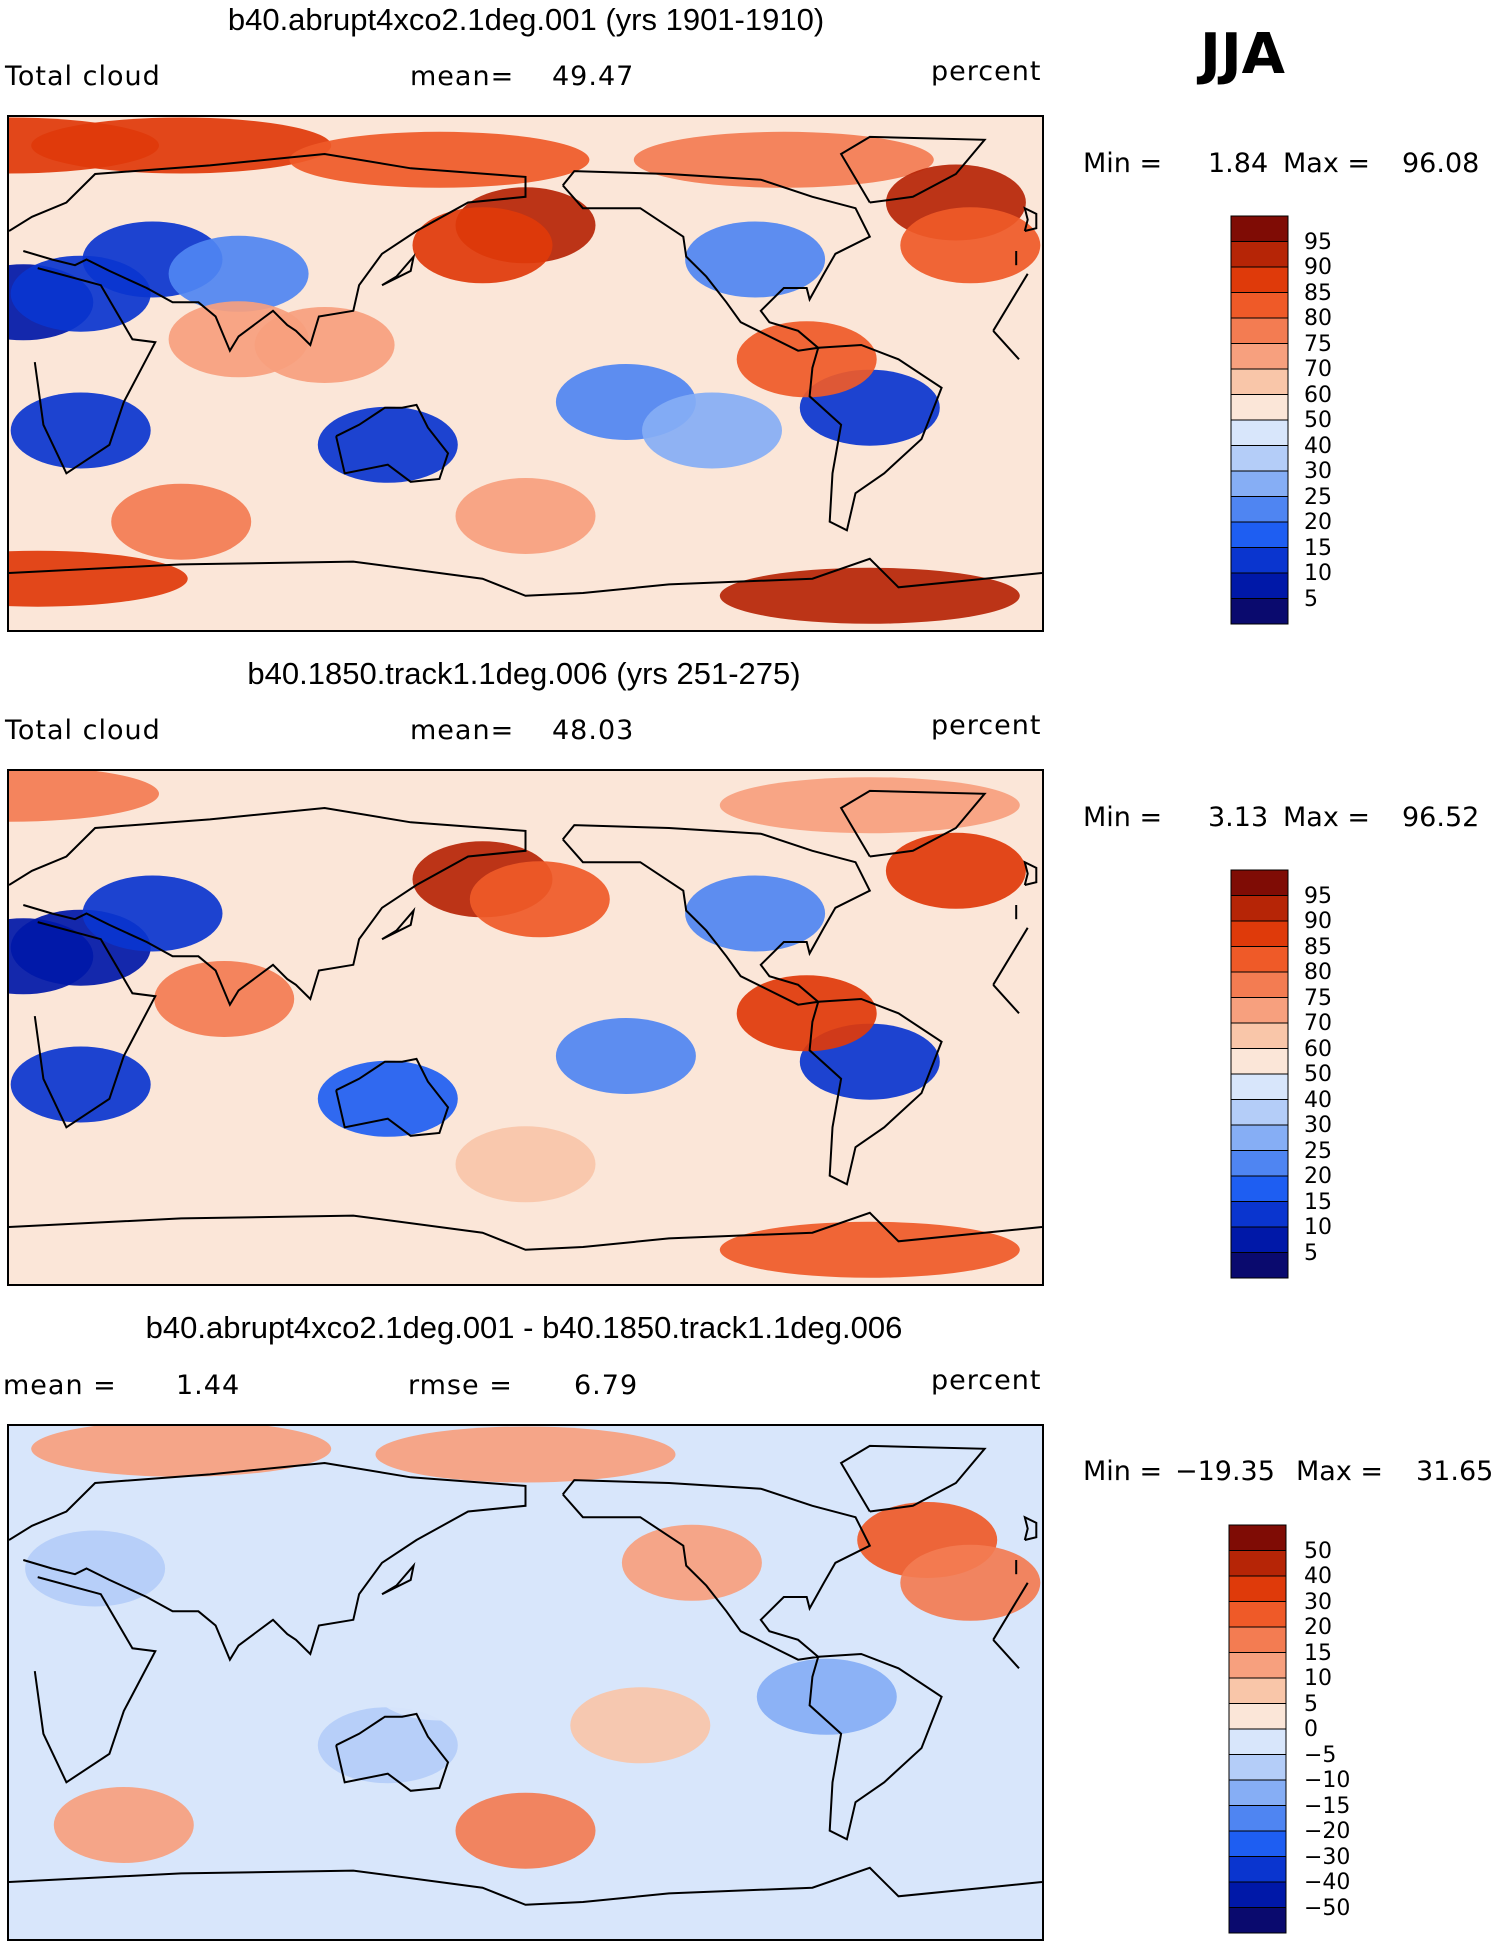  Describe the element at coordinates (1318, 1678) in the screenshot. I see `colorbar-tick-label: 10` at that location.